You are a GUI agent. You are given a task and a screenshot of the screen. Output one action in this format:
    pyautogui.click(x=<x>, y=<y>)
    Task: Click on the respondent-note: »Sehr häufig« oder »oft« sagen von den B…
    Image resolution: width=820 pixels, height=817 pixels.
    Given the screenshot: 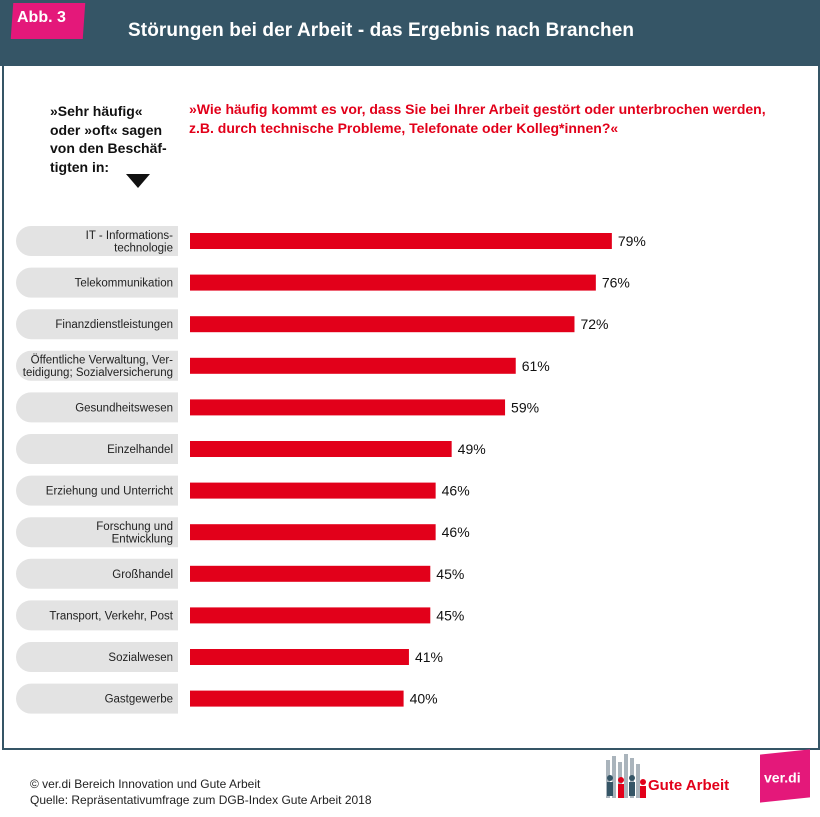 What is the action you would take?
    pyautogui.click(x=117, y=139)
    